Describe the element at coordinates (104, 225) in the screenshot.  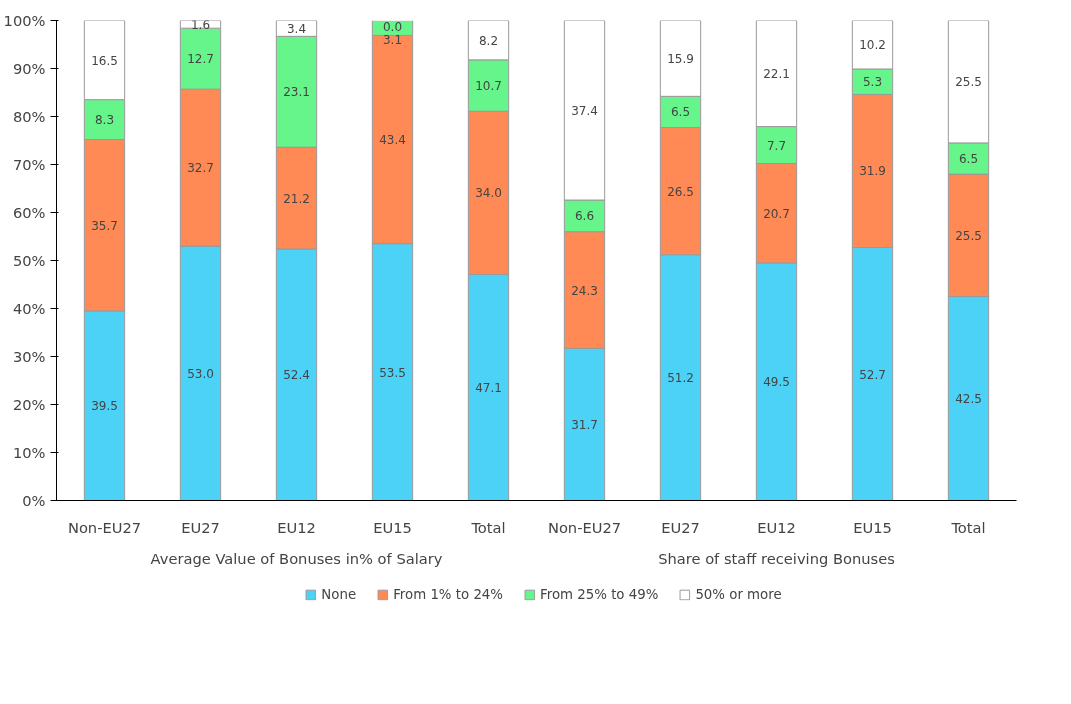
I see `data-label: 35.7` at that location.